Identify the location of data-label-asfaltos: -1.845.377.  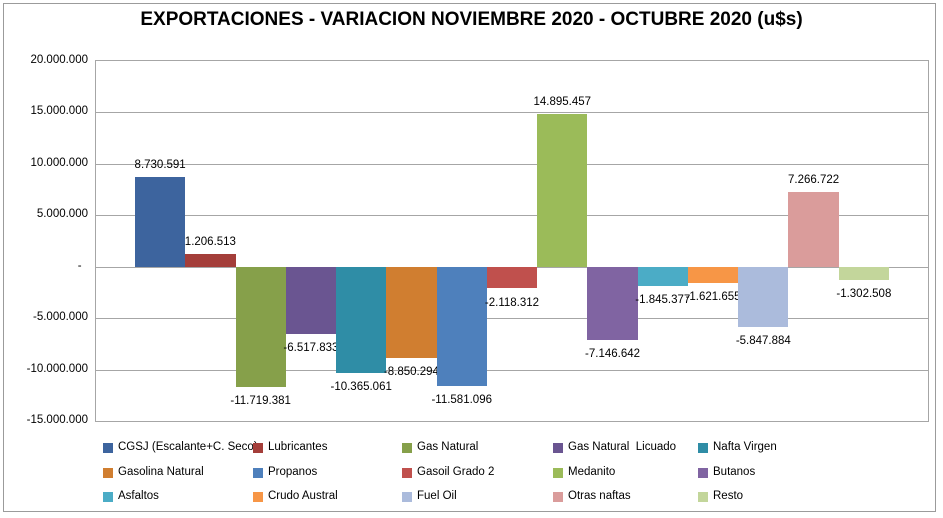
(663, 299).